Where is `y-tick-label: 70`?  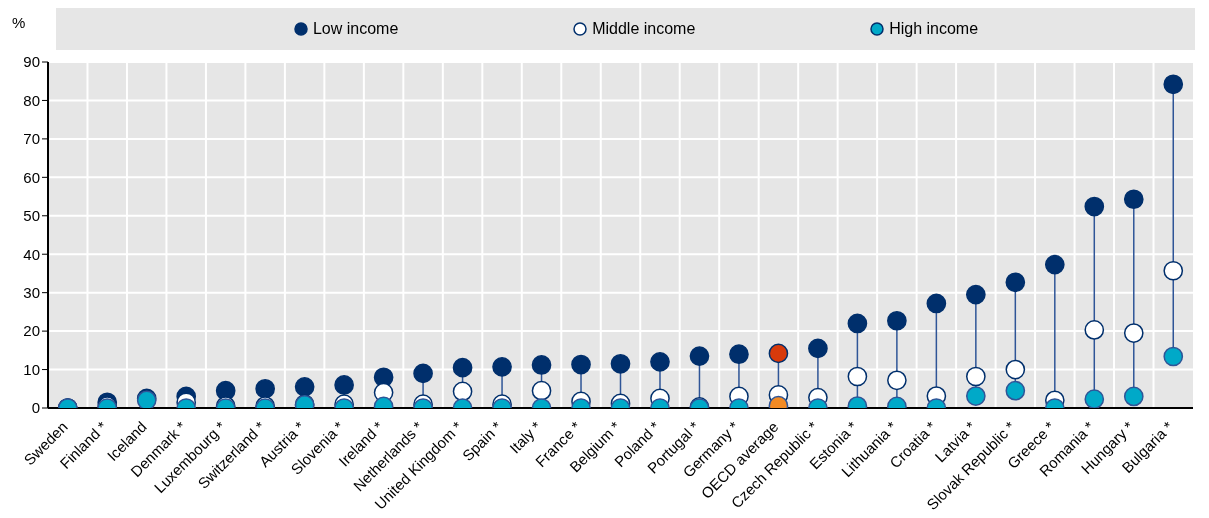 y-tick-label: 70 is located at coordinates (31, 139).